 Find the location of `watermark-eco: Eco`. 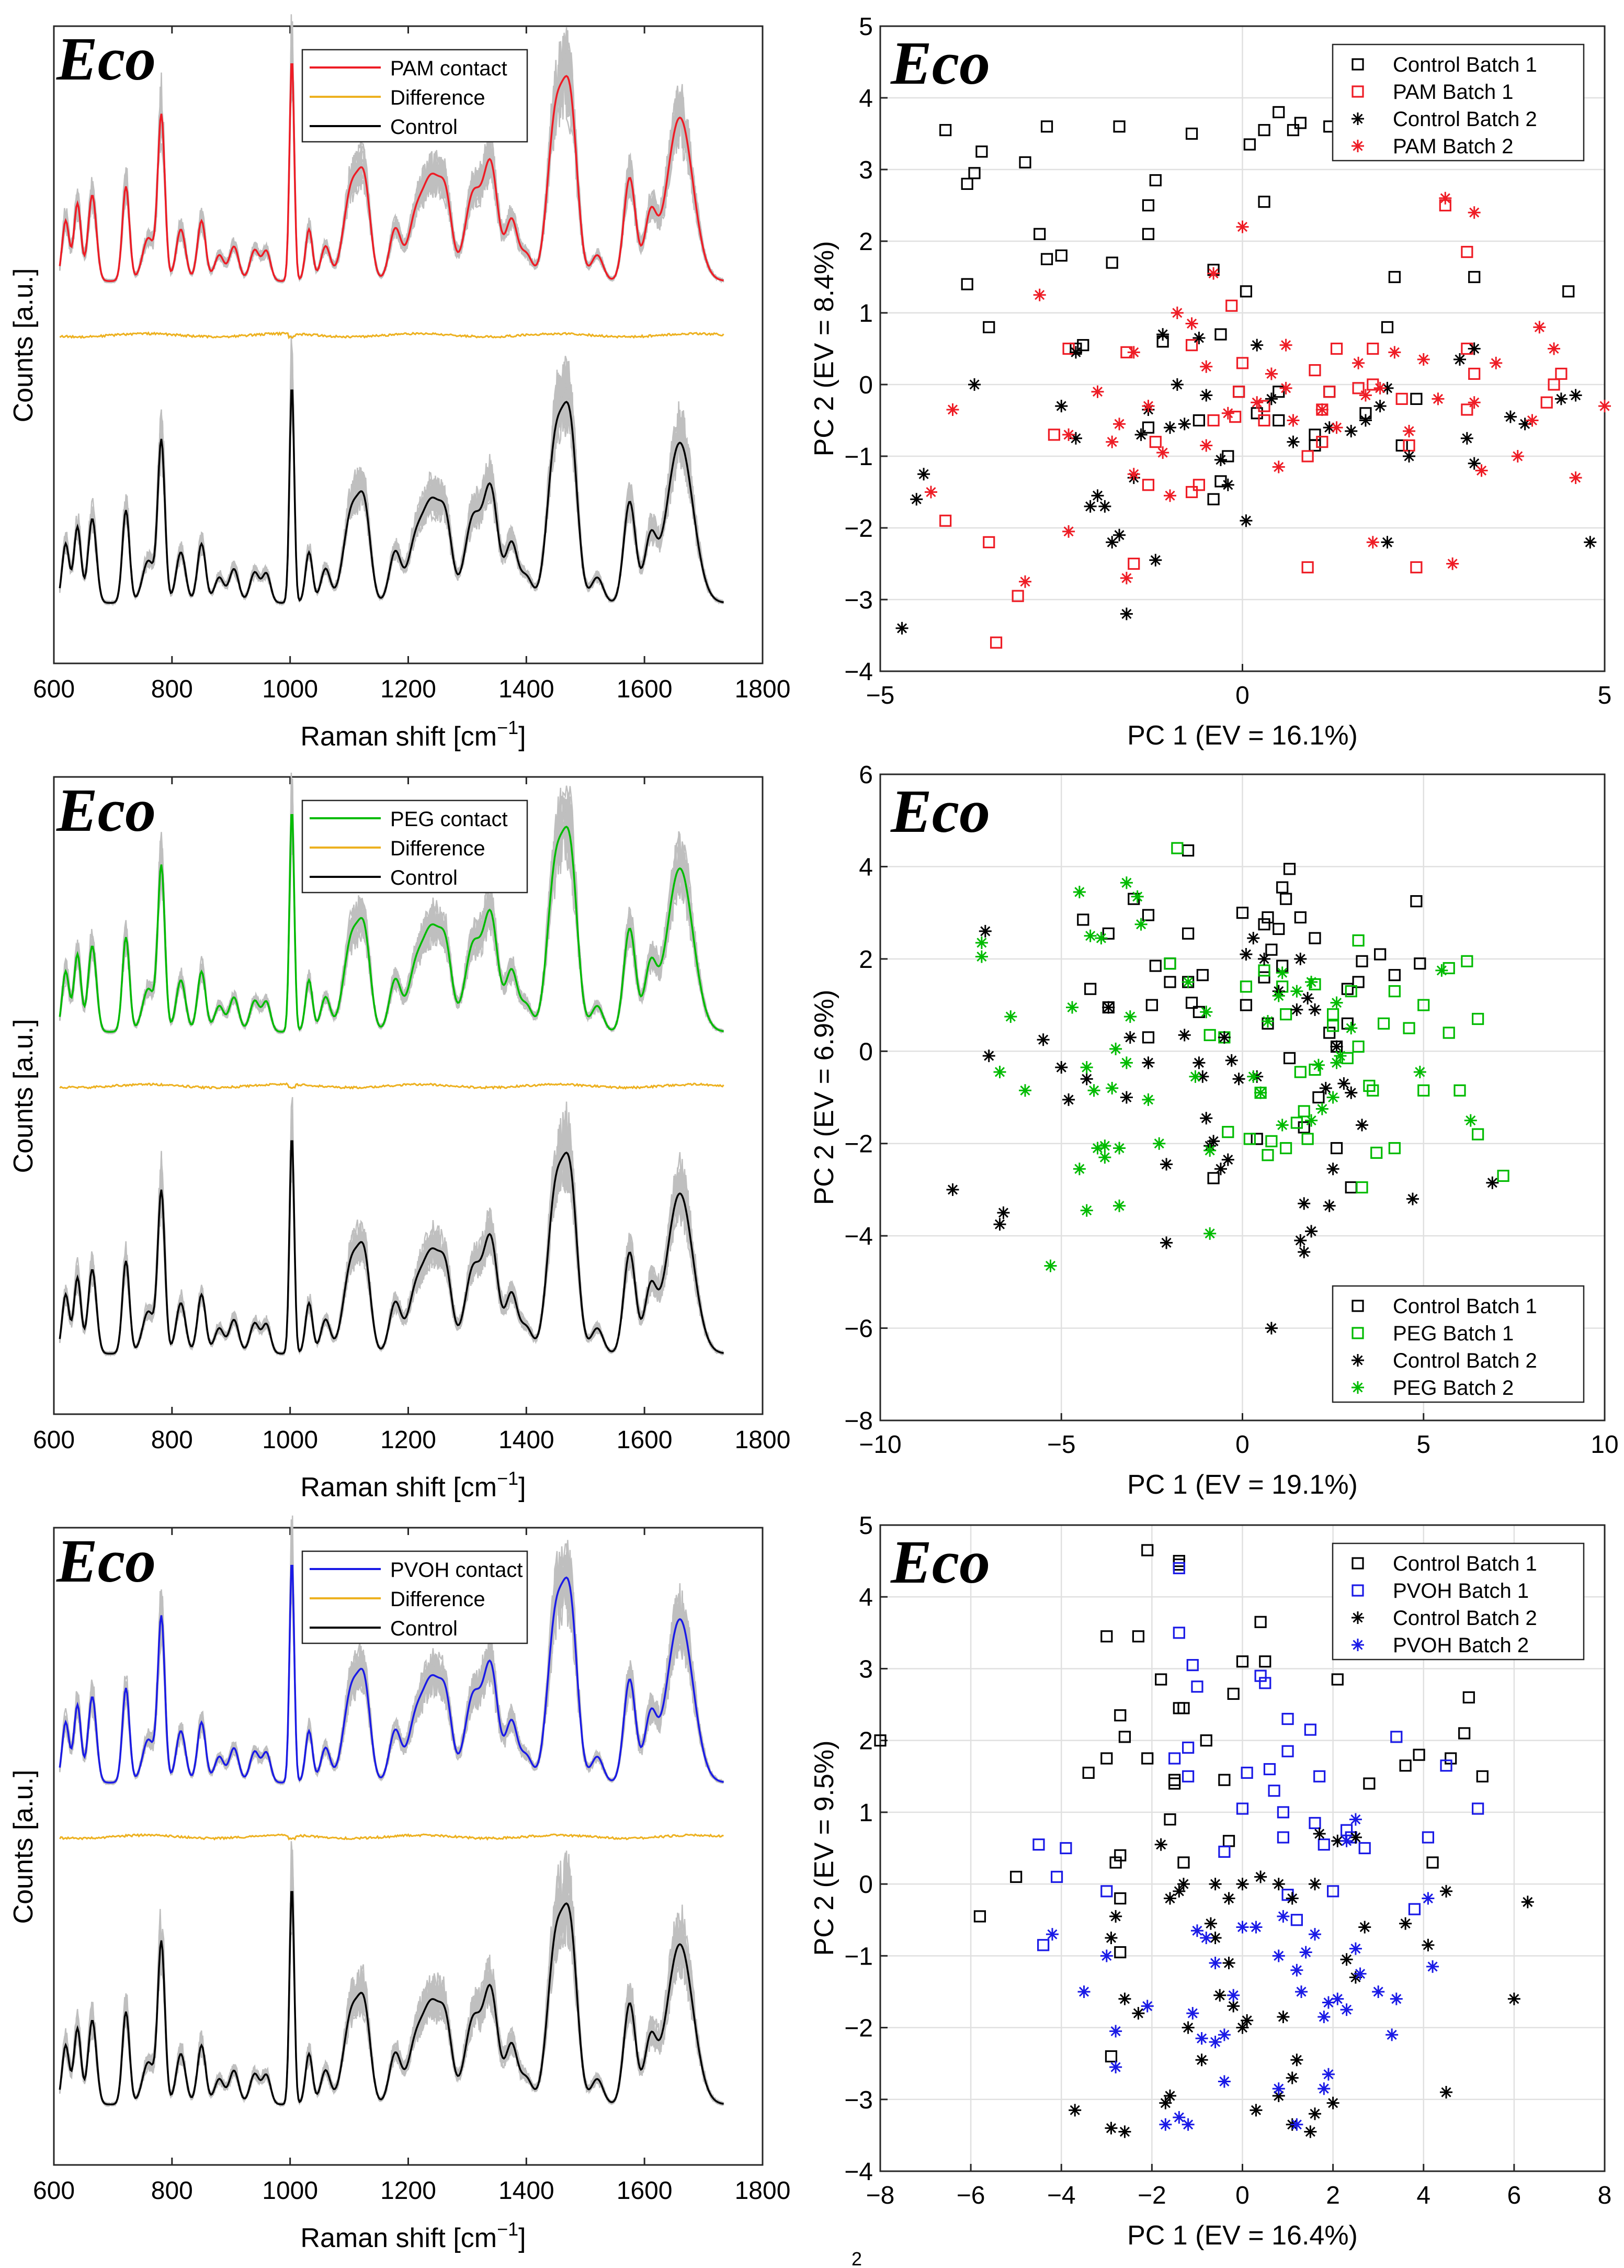

watermark-eco: Eco is located at coordinates (940, 1562).